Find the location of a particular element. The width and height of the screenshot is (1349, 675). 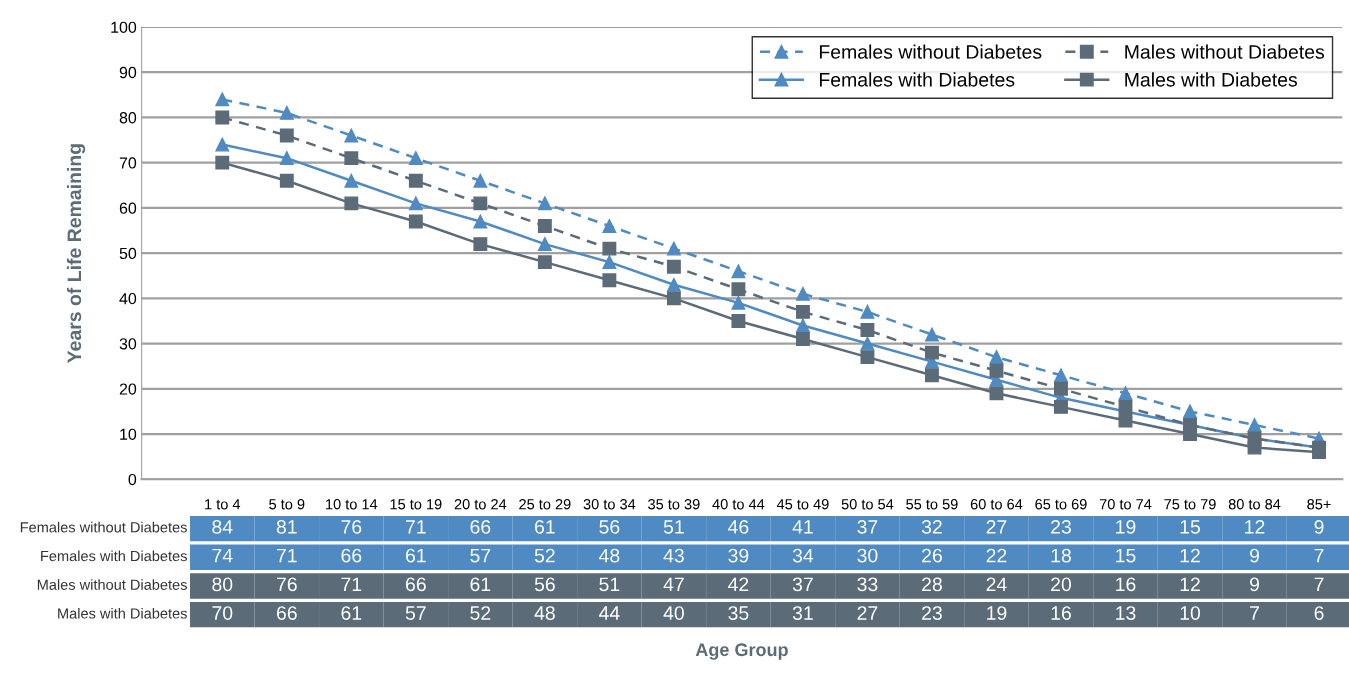

y-tick-label: 90 is located at coordinates (128, 72).